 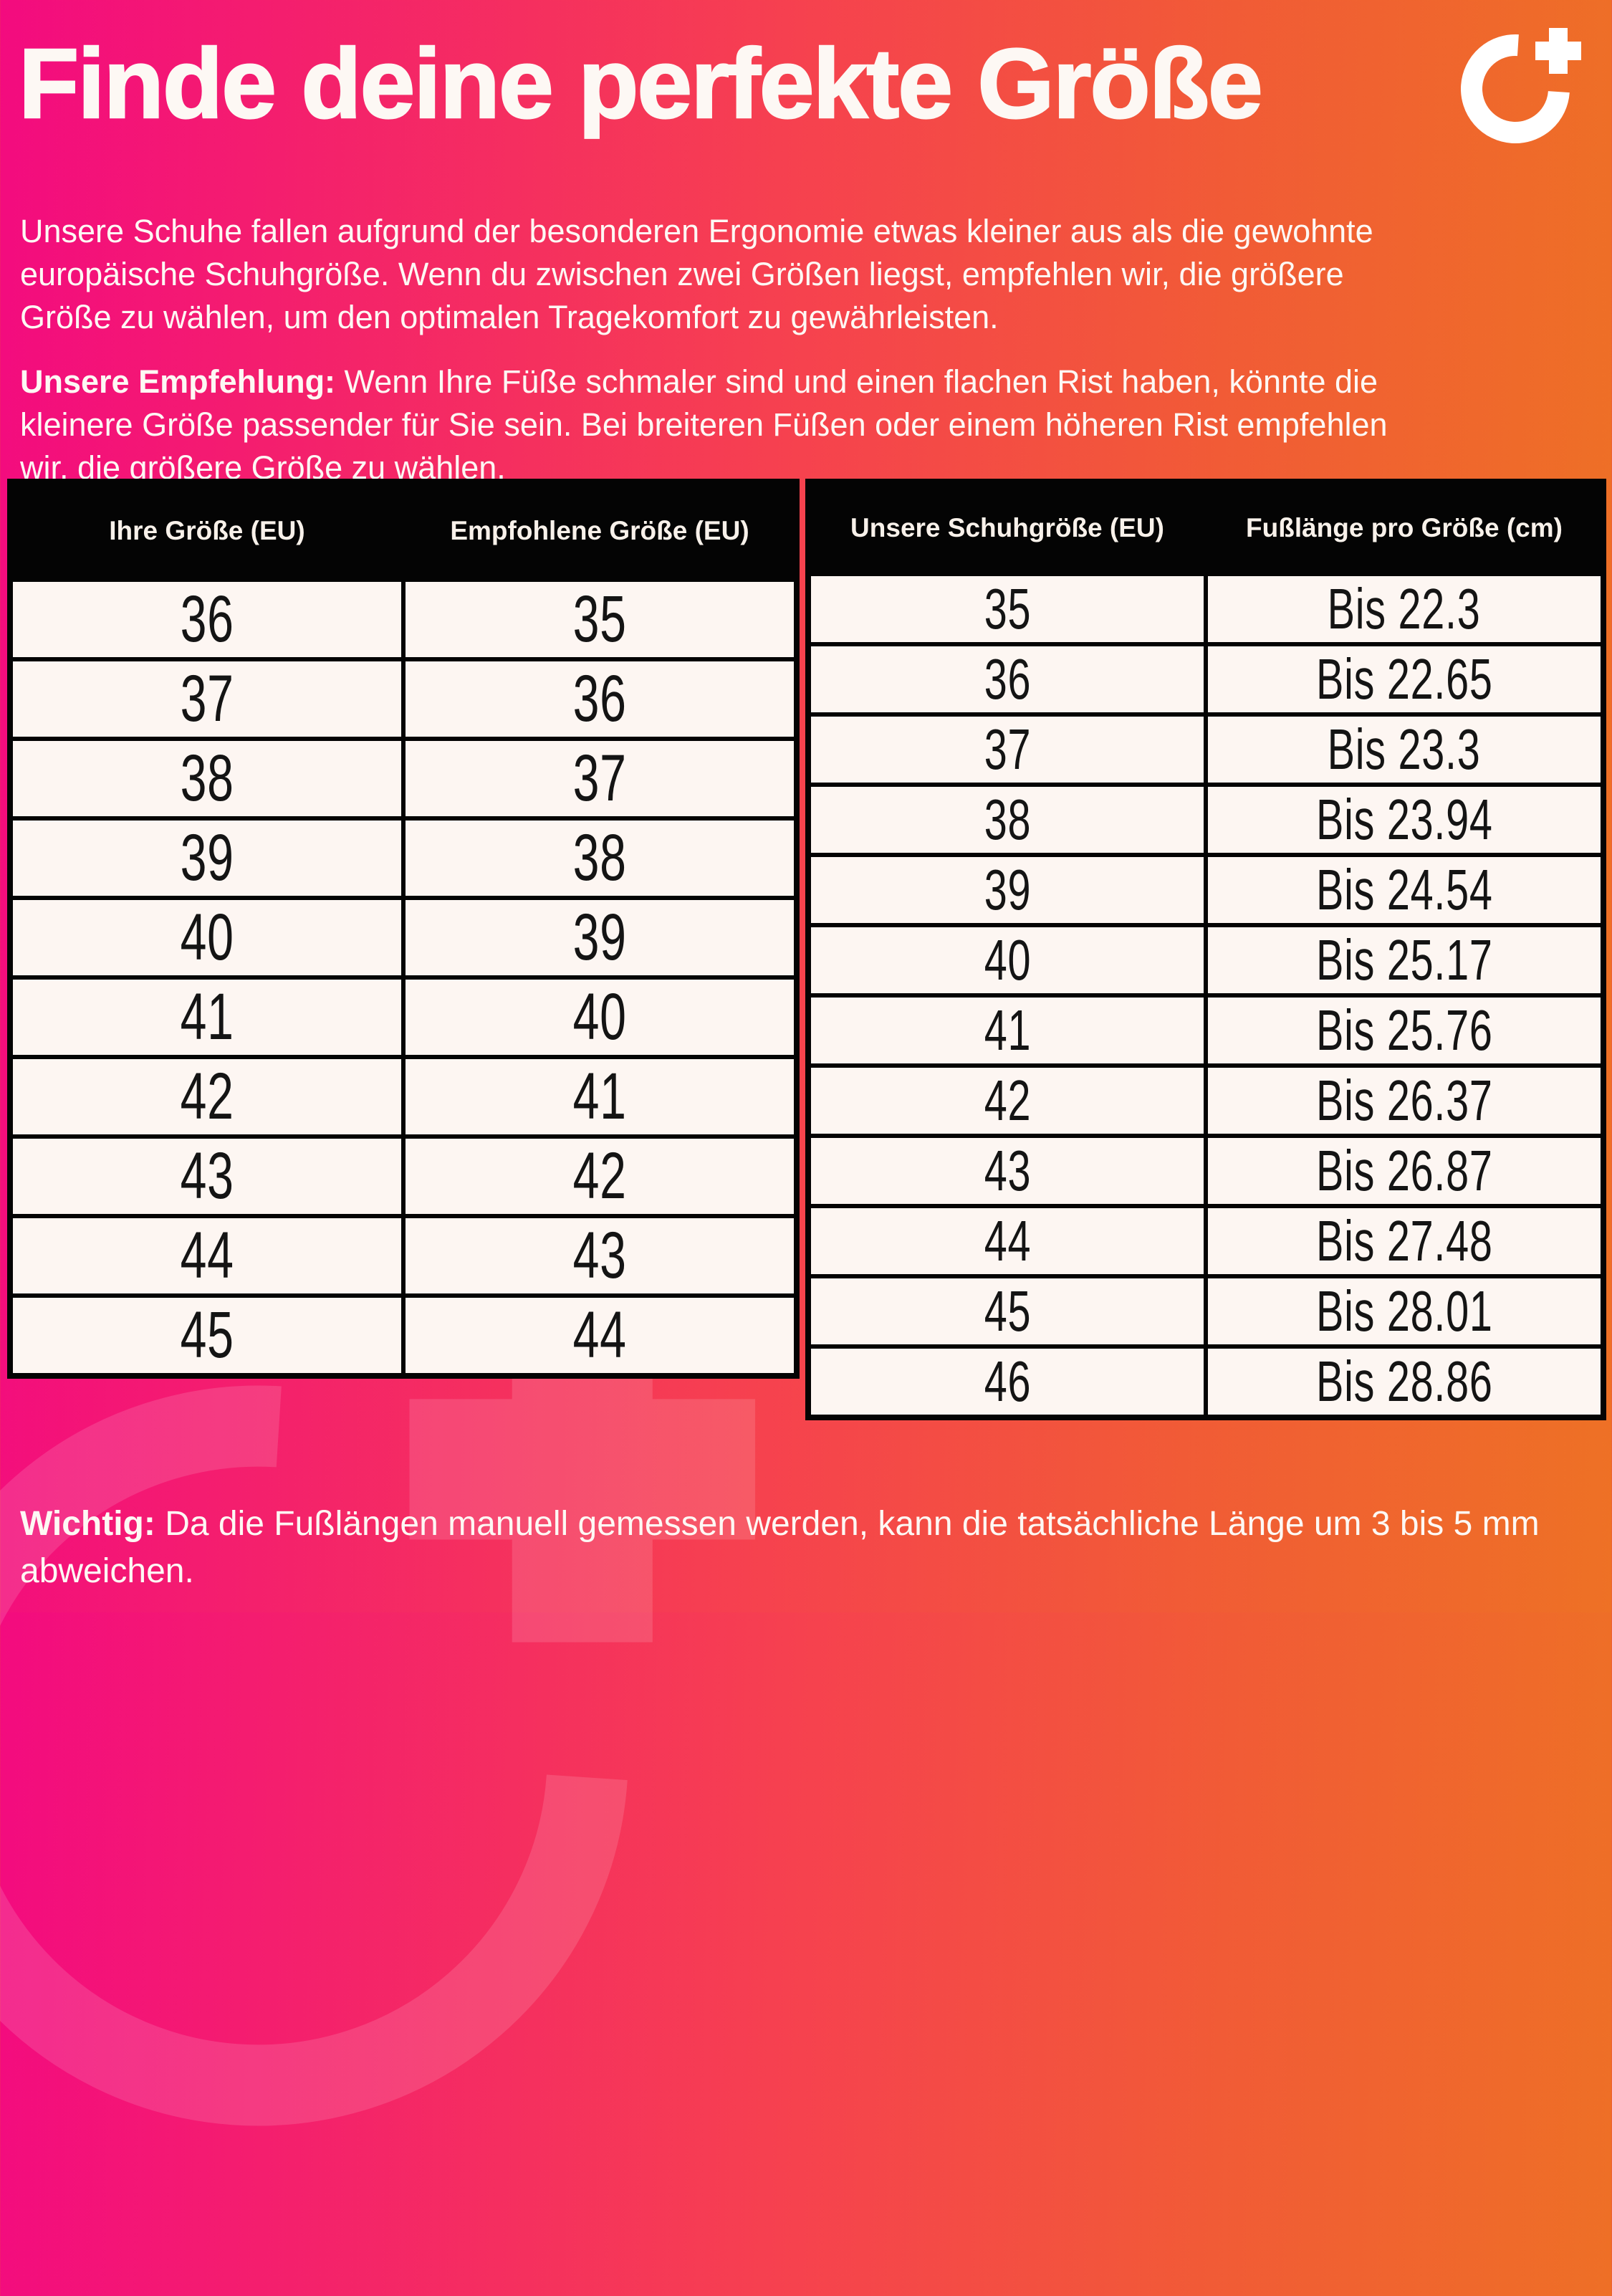 I want to click on table-row: 36 Bis 22.65, so click(x=1206, y=679).